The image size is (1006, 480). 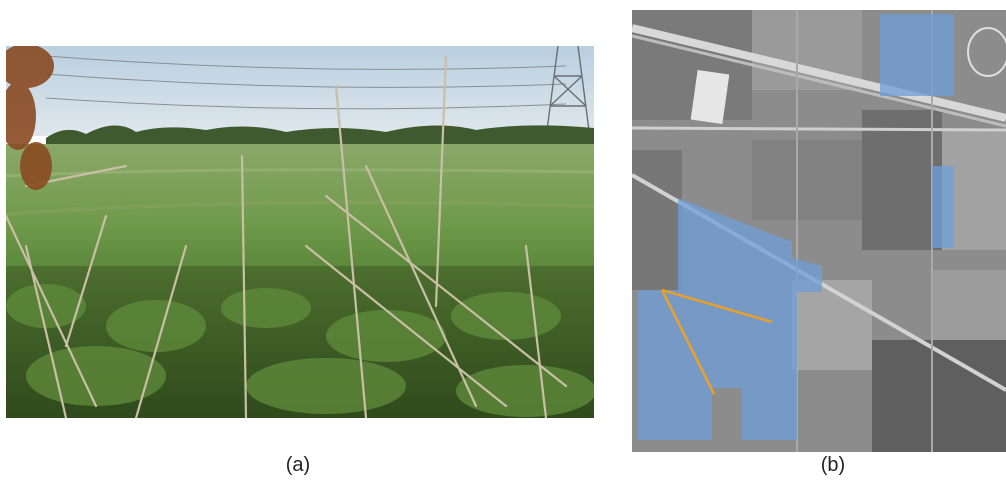 What do you see at coordinates (30, 118) in the screenshot?
I see `autumn-leaves` at bounding box center [30, 118].